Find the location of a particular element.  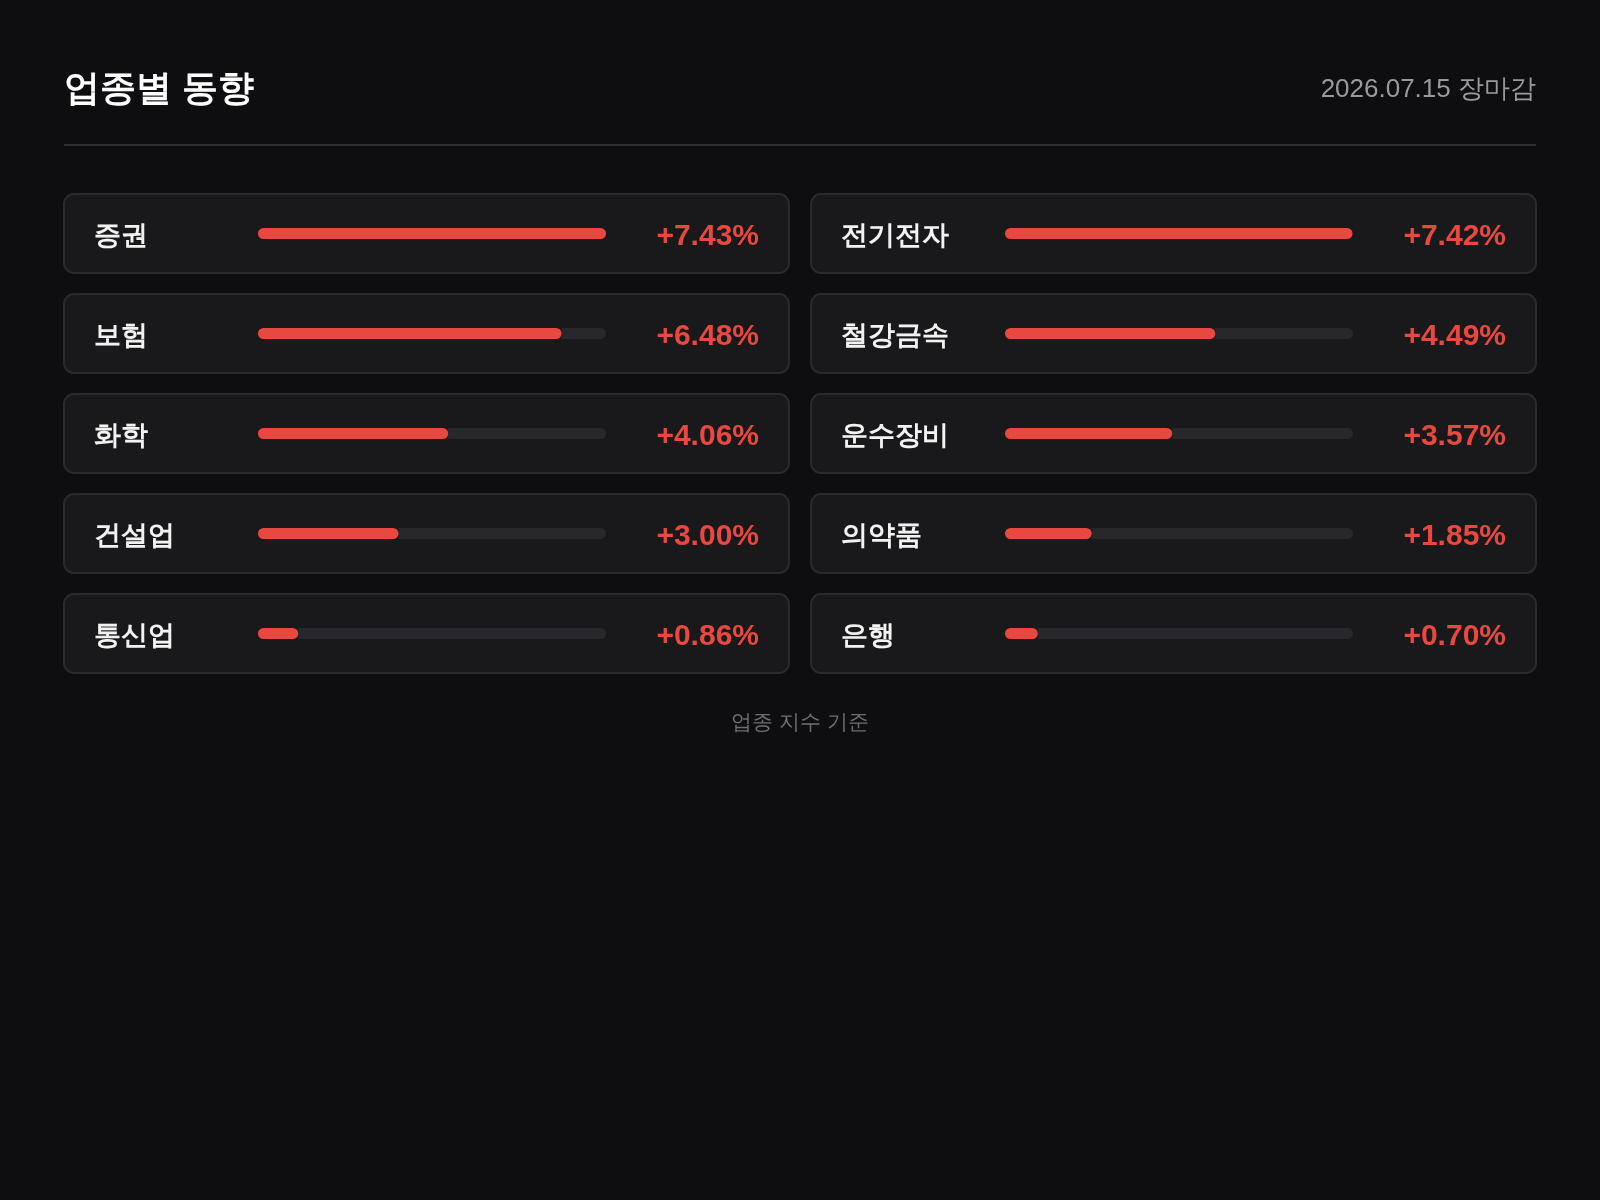

y-tick-label: 증권 is located at coordinates (121, 234).